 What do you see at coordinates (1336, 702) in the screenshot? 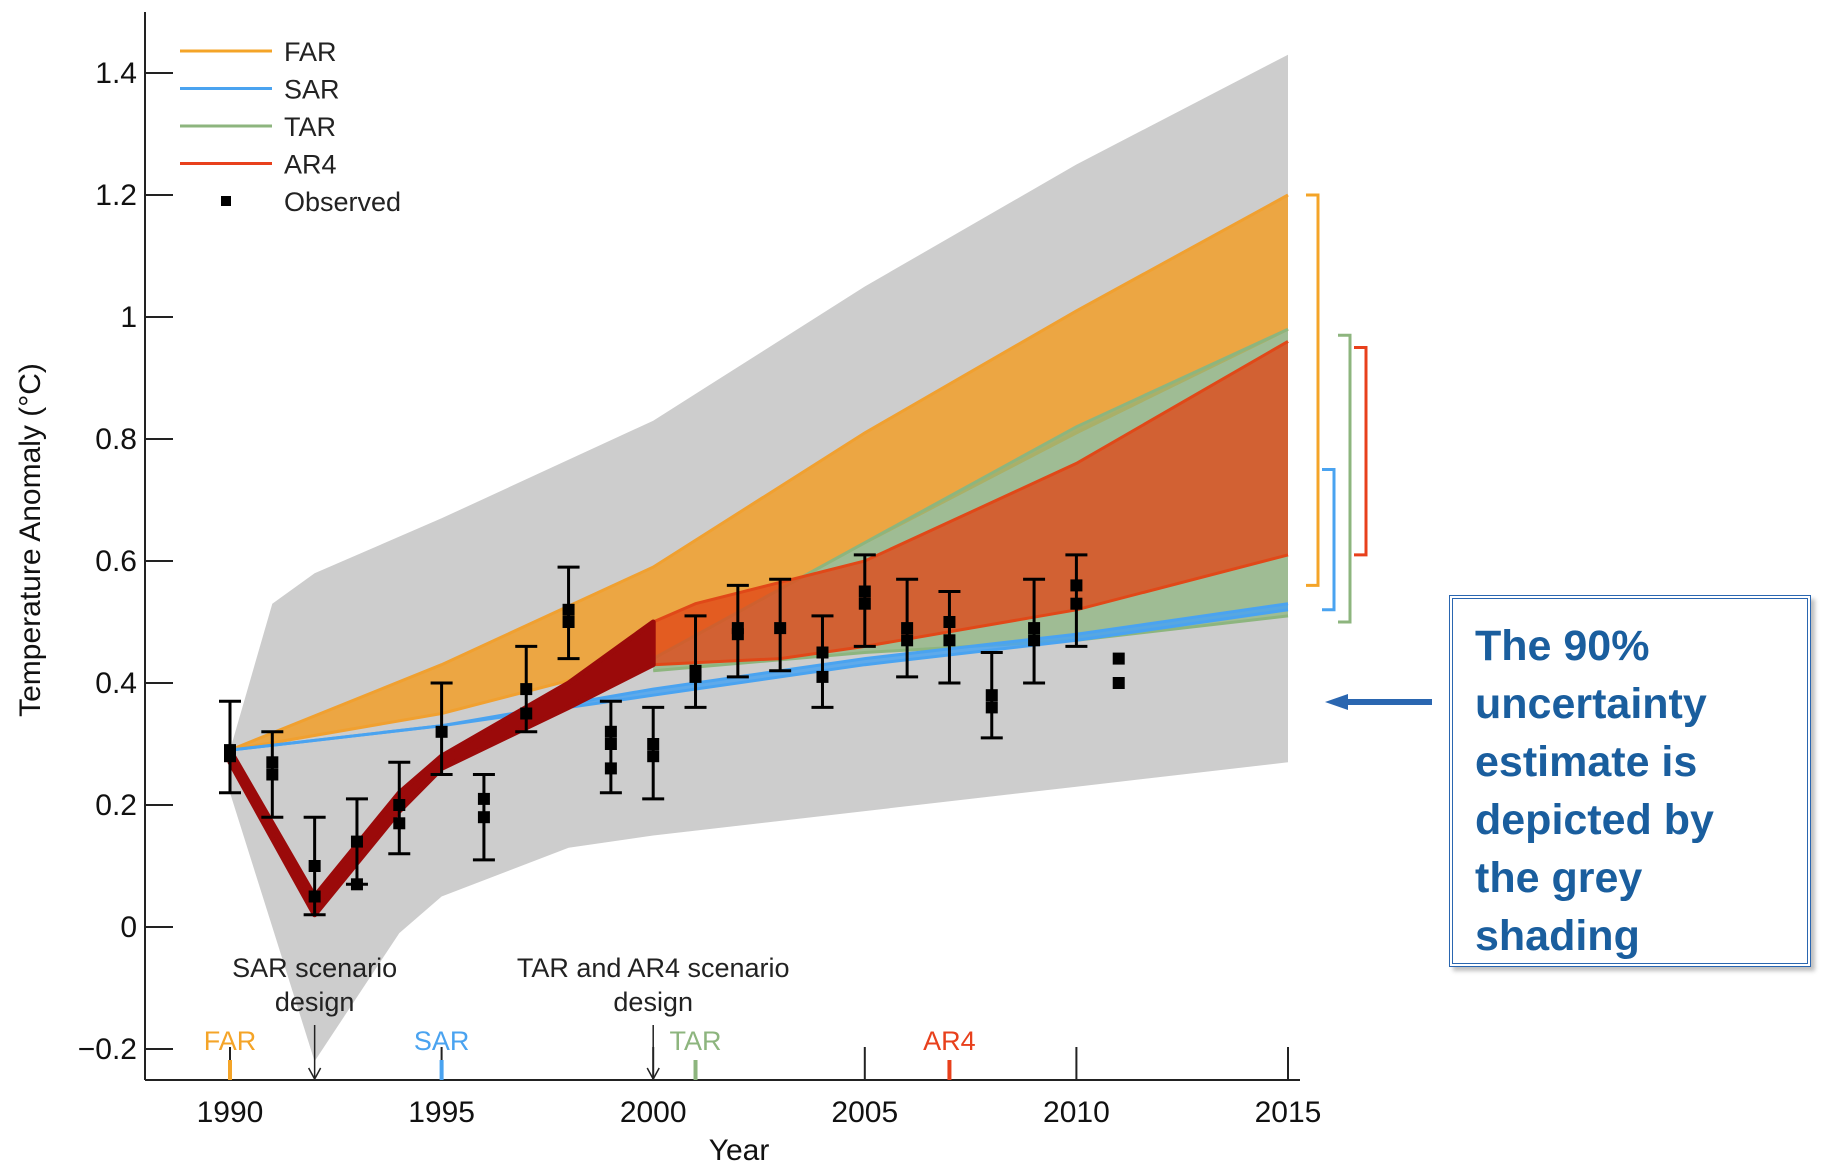
I see `note-arrow-head` at bounding box center [1336, 702].